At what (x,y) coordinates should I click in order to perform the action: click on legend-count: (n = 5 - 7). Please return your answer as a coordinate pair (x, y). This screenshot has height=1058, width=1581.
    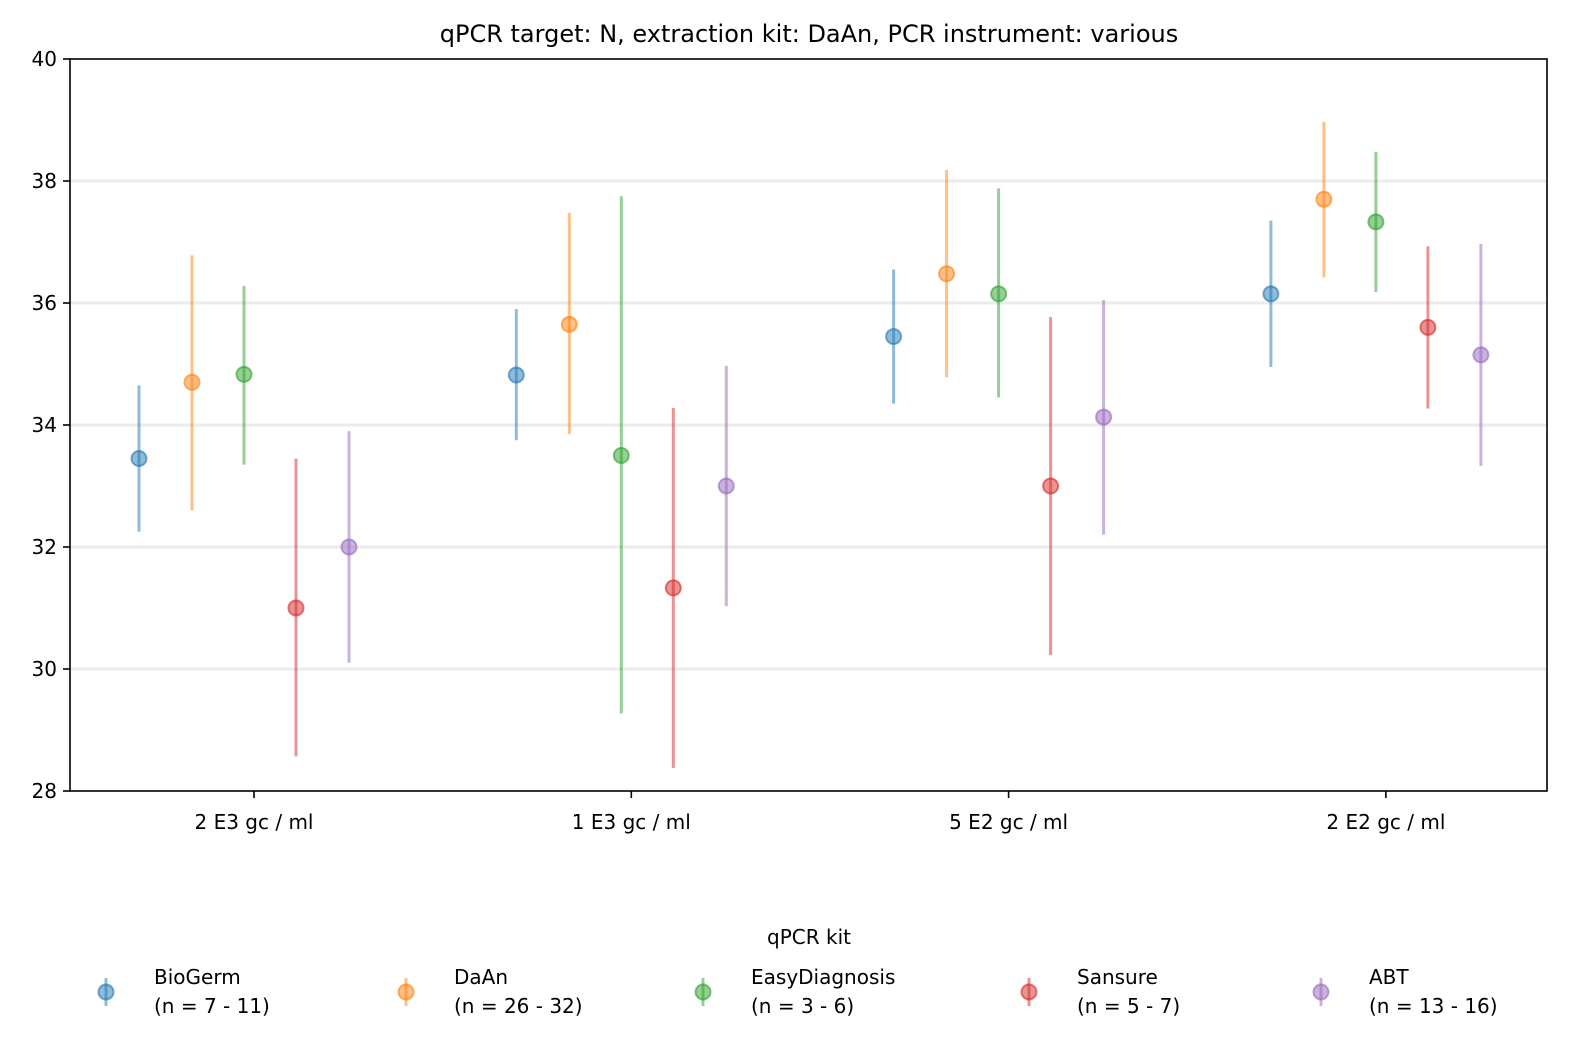
    Looking at the image, I should click on (1128, 1006).